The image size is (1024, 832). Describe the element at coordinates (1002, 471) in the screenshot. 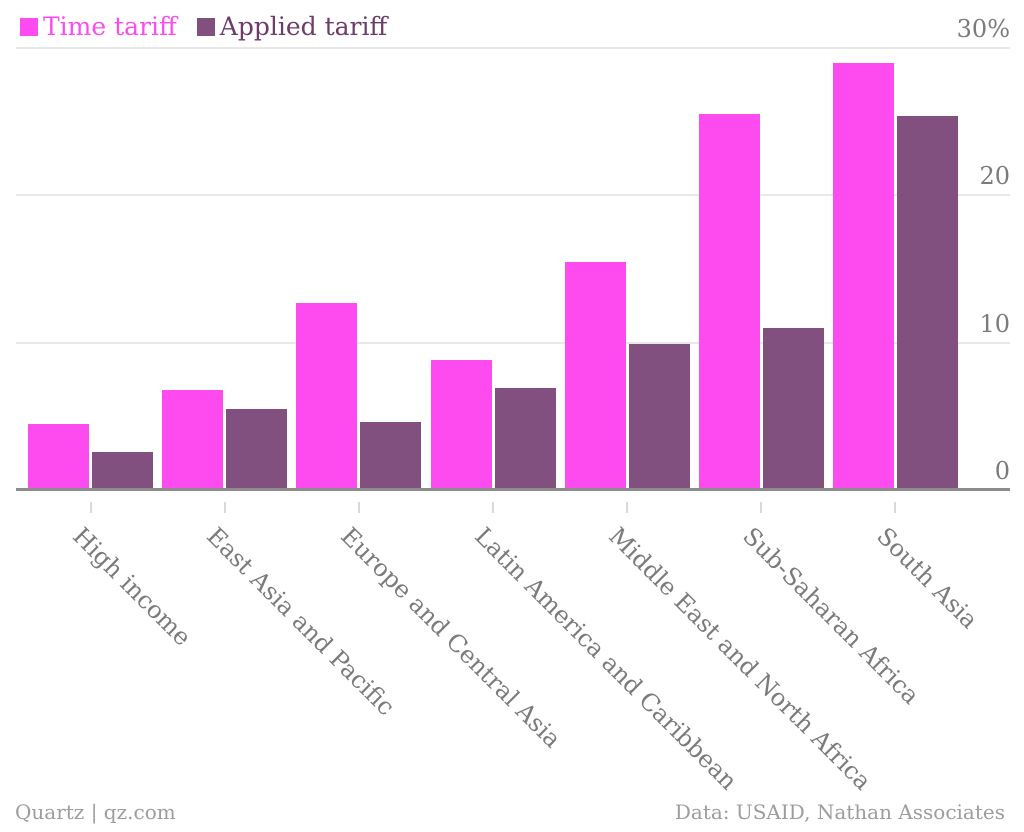

I see `y-axis-label: 0` at that location.